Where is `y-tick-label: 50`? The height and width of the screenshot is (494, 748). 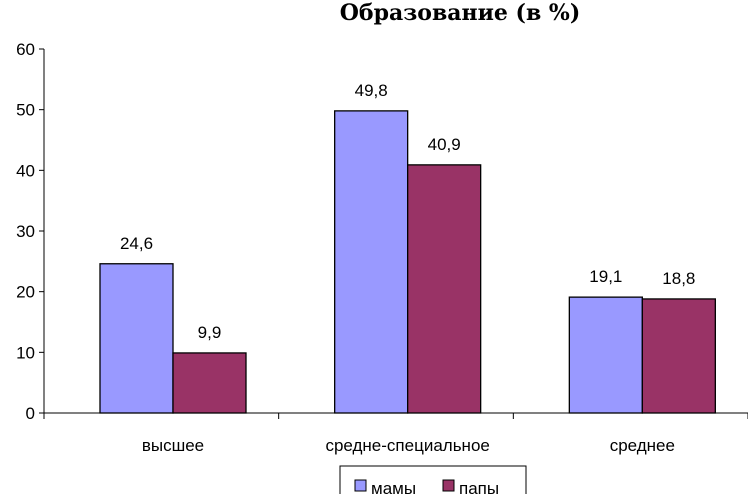
y-tick-label: 50 is located at coordinates (25, 110).